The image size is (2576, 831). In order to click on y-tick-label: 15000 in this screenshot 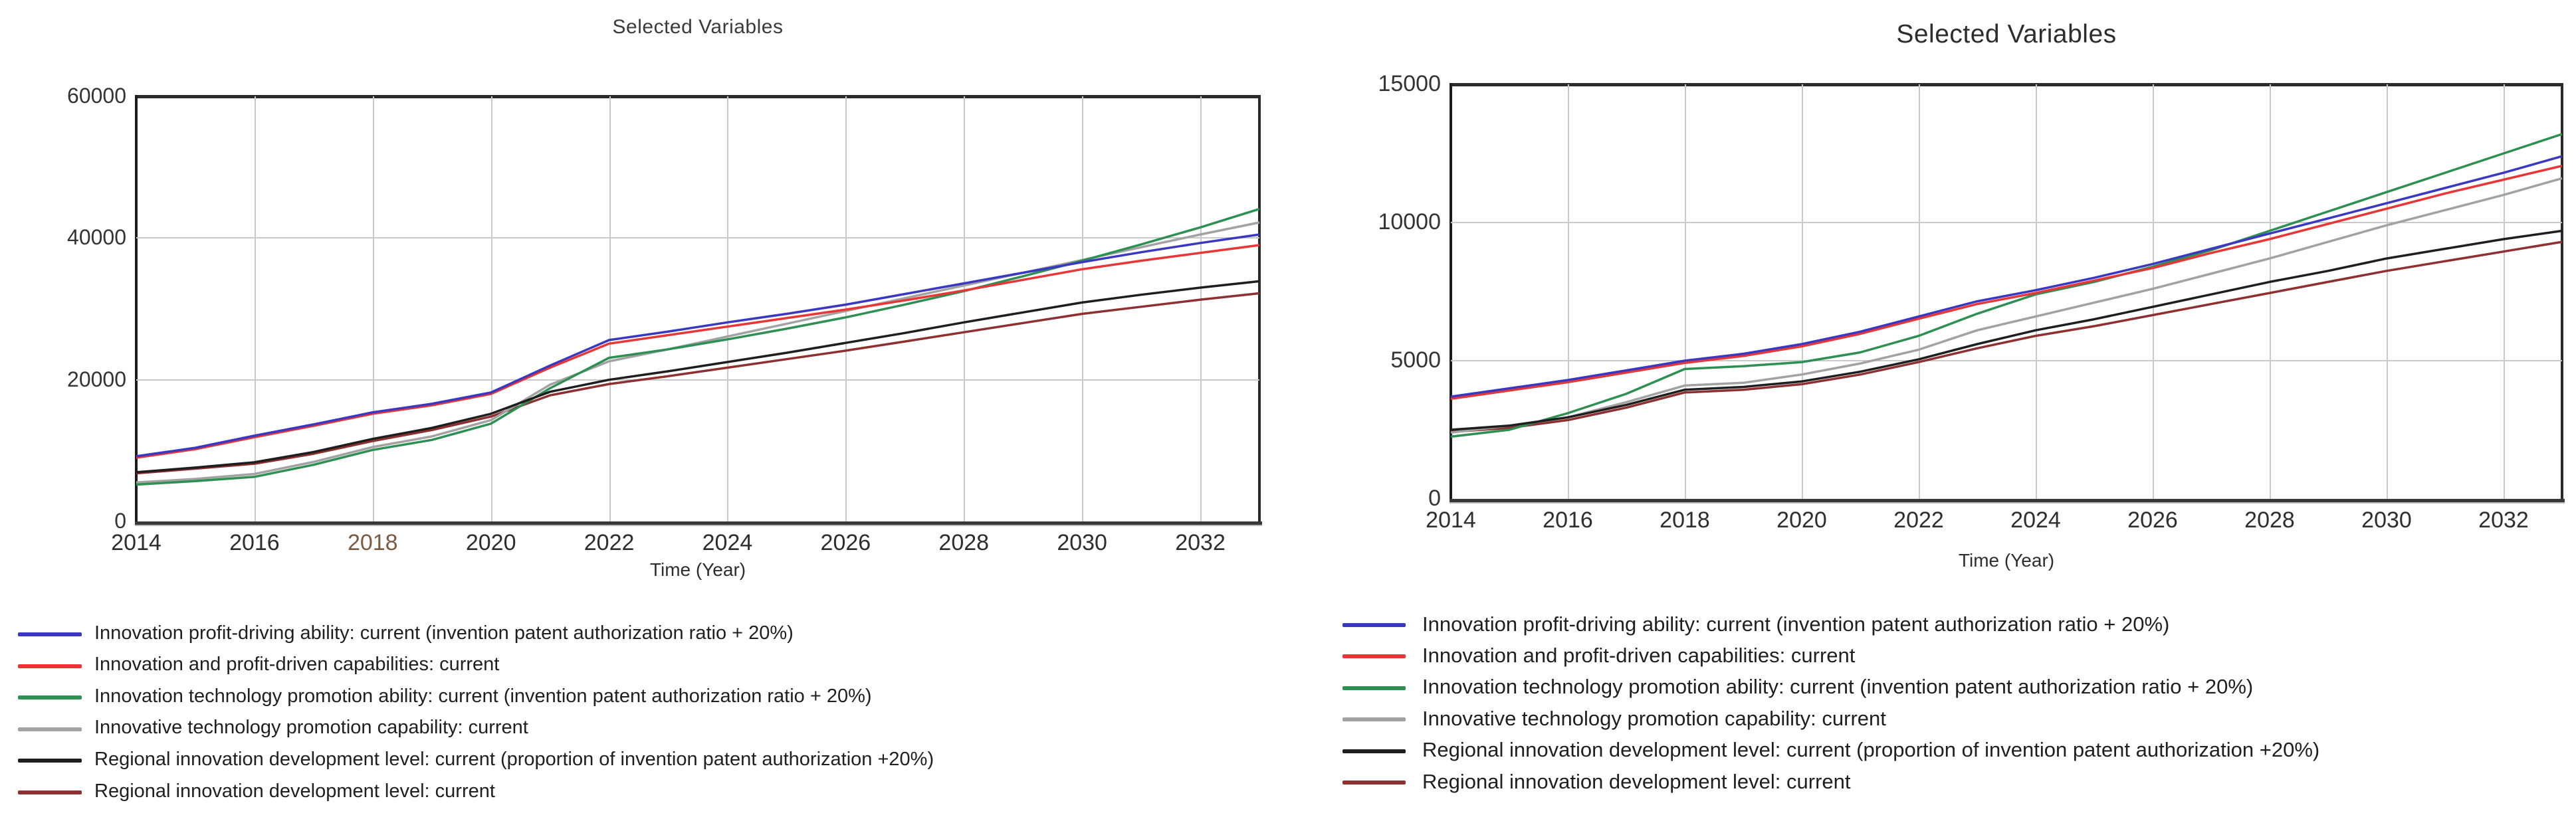, I will do `click(1409, 83)`.